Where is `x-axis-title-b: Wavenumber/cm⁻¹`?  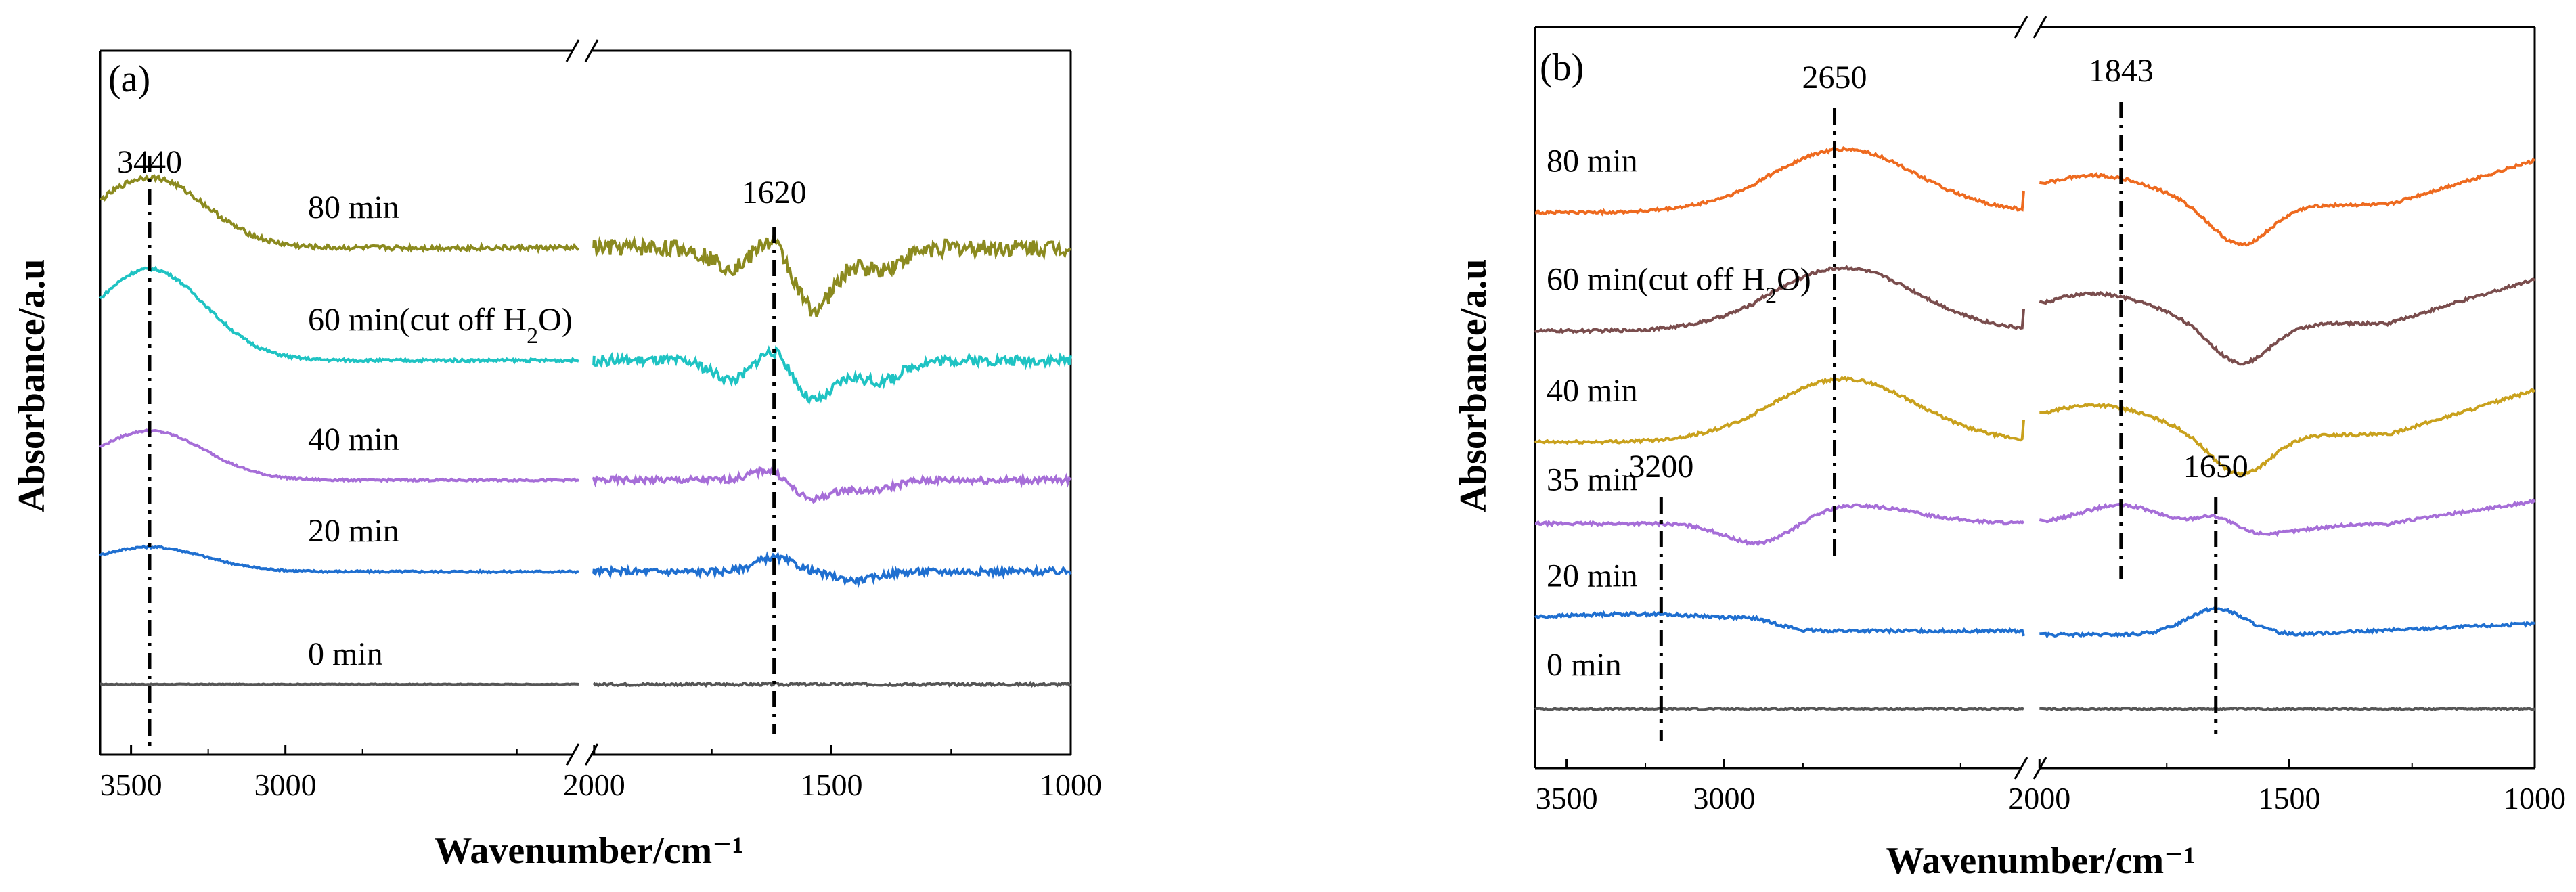
x-axis-title-b: Wavenumber/cm⁻¹ is located at coordinates (2041, 861).